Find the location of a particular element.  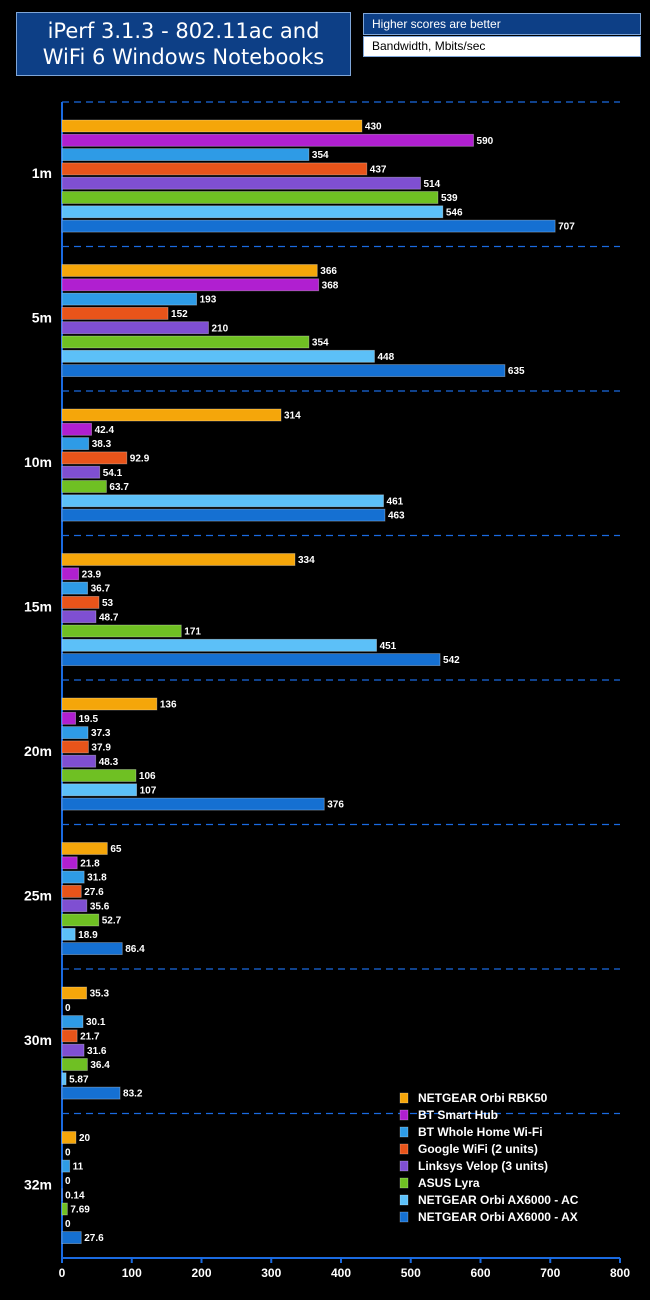

legend-label: NETGEAR Orbi AX6000 - AC is located at coordinates (498, 1200).